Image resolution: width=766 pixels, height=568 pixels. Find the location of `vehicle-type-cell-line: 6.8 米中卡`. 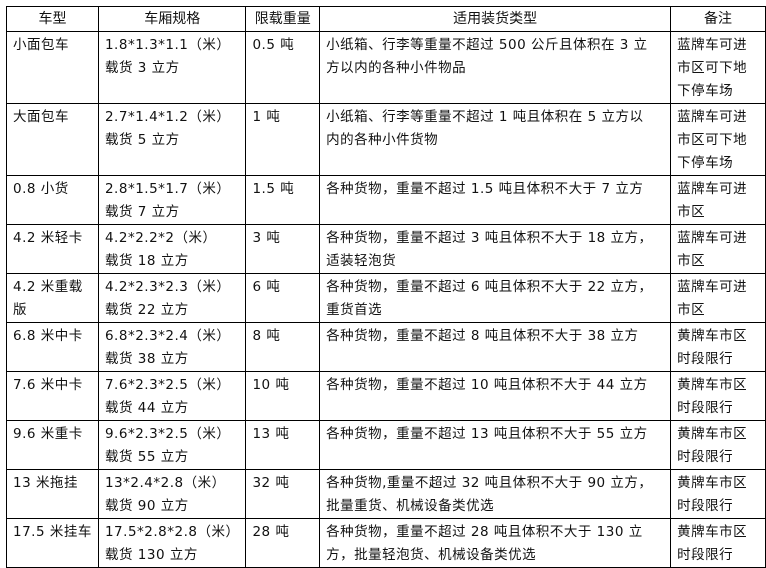

vehicle-type-cell-line: 6.8 米中卡 is located at coordinates (48, 336).